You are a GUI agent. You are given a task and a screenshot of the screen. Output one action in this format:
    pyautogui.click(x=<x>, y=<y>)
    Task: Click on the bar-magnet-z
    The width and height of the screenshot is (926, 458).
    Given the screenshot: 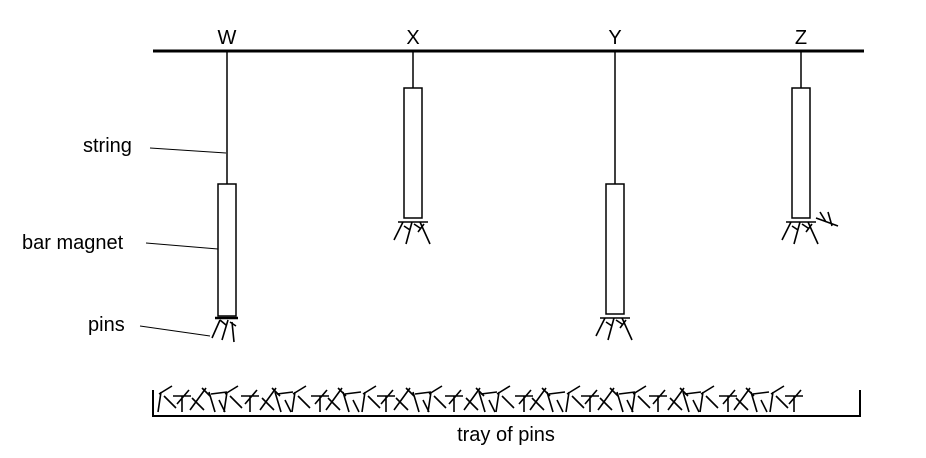 What is the action you would take?
    pyautogui.click(x=801, y=153)
    